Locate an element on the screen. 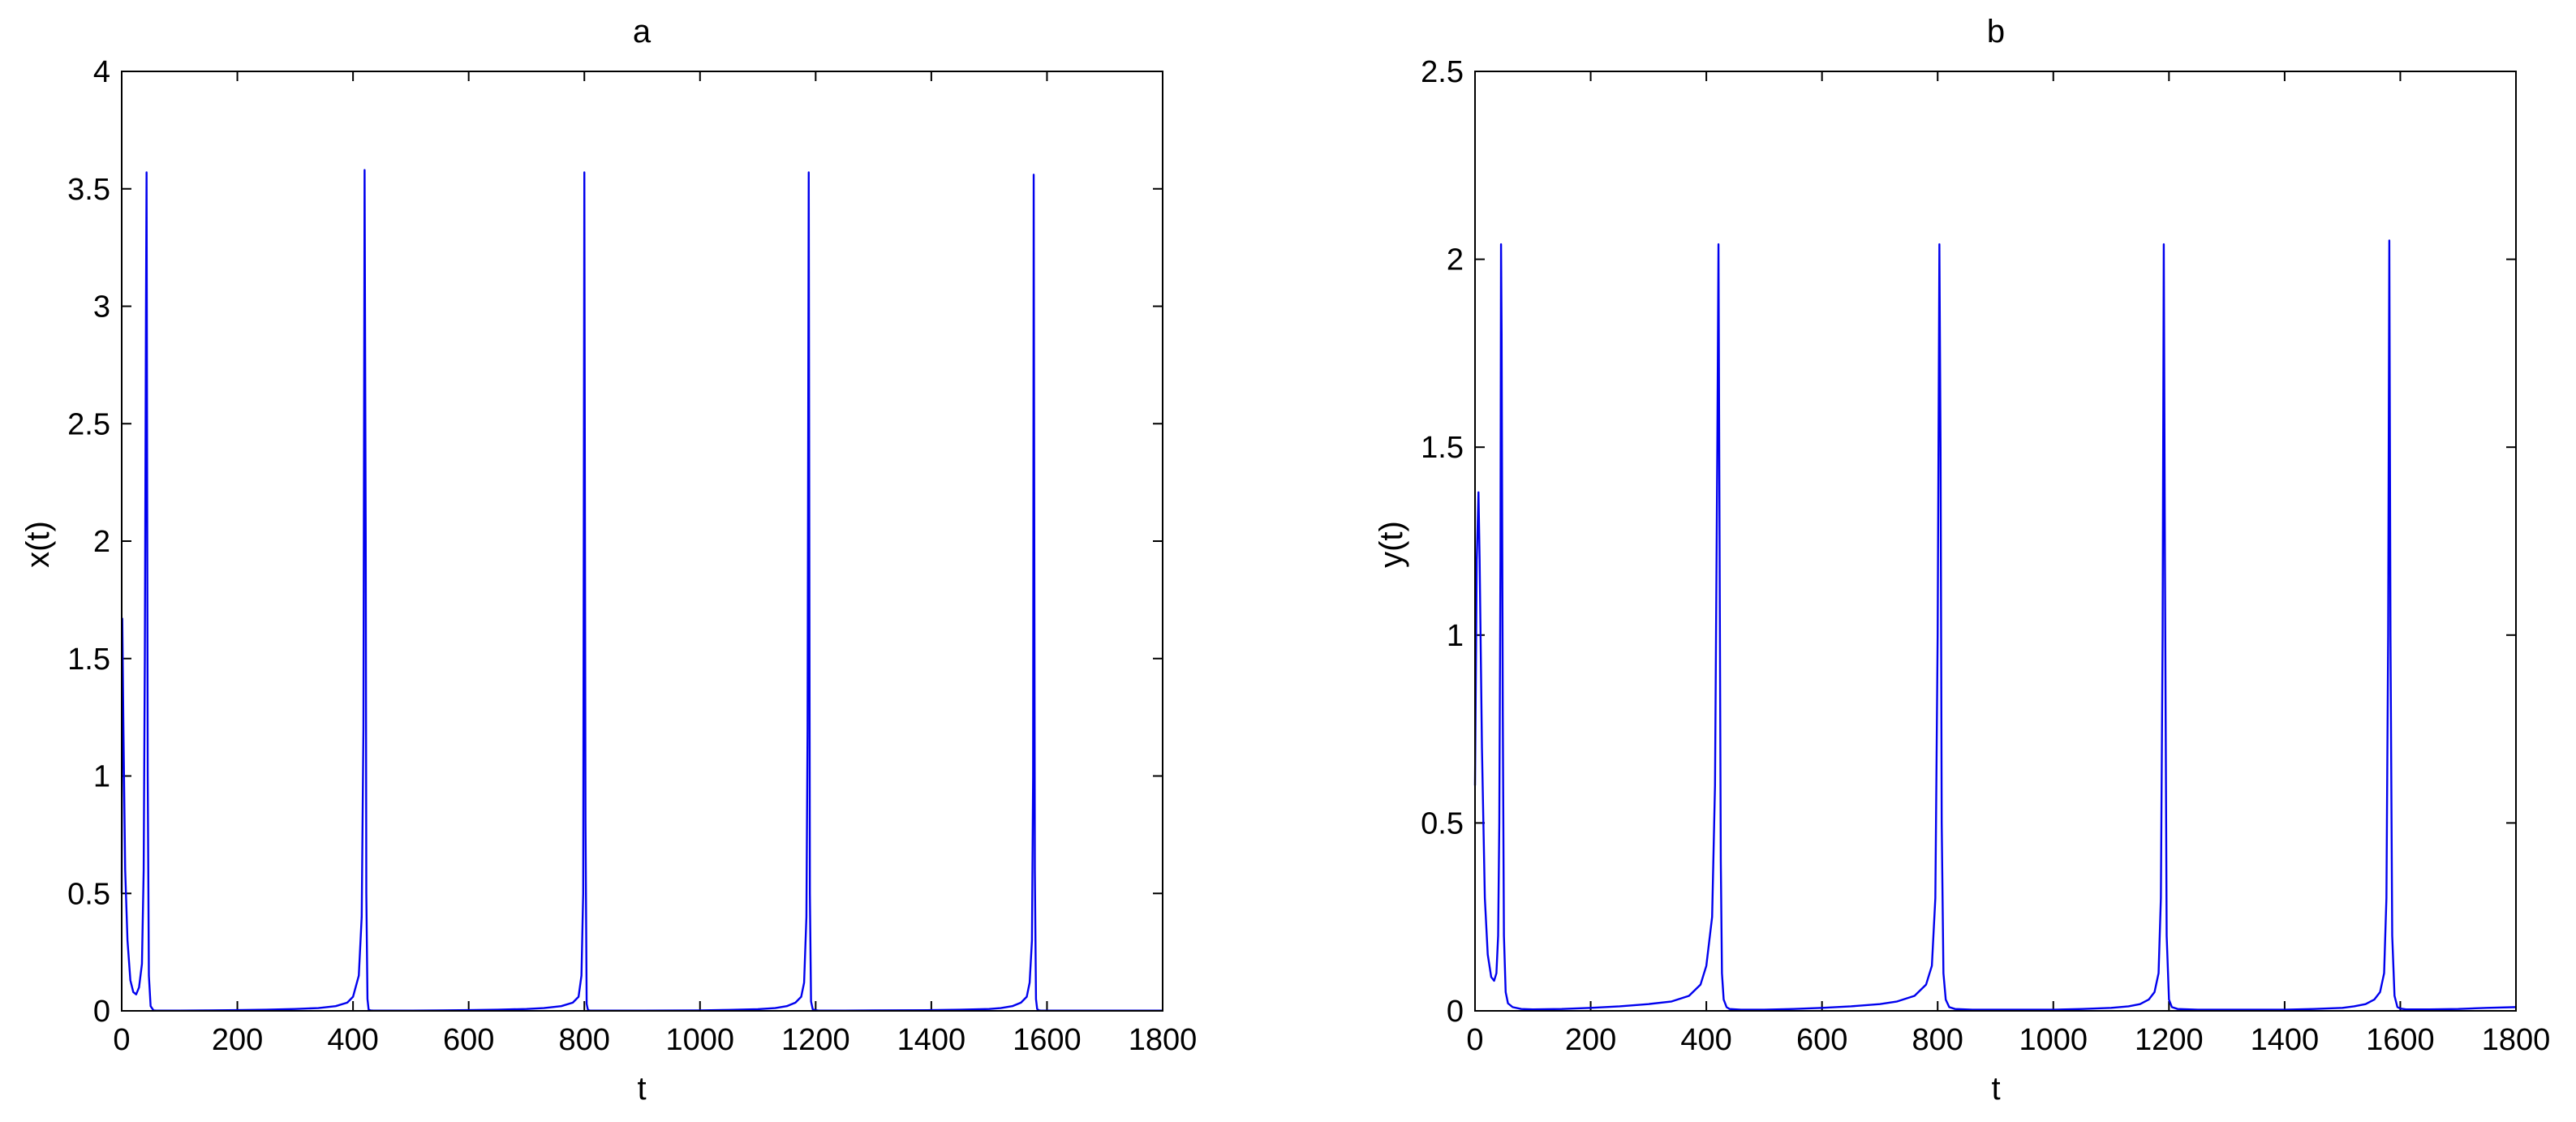 Image resolution: width=2576 pixels, height=1122 pixels. chart-title: b is located at coordinates (1996, 31).